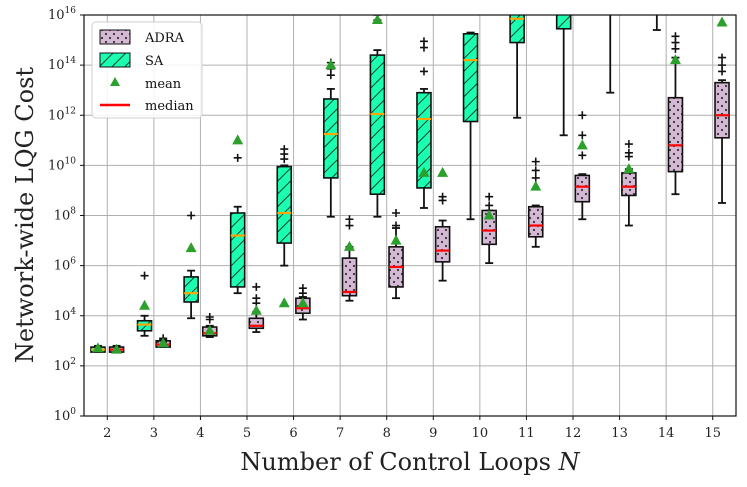 Image resolution: width=747 pixels, height=487 pixels. I want to click on y-axis-ticks: 10⁰ 10² 10⁴ 10⁶ 10⁸ 10¹⁰ 10¹² 1014 10¹⁶, so click(66, 215).